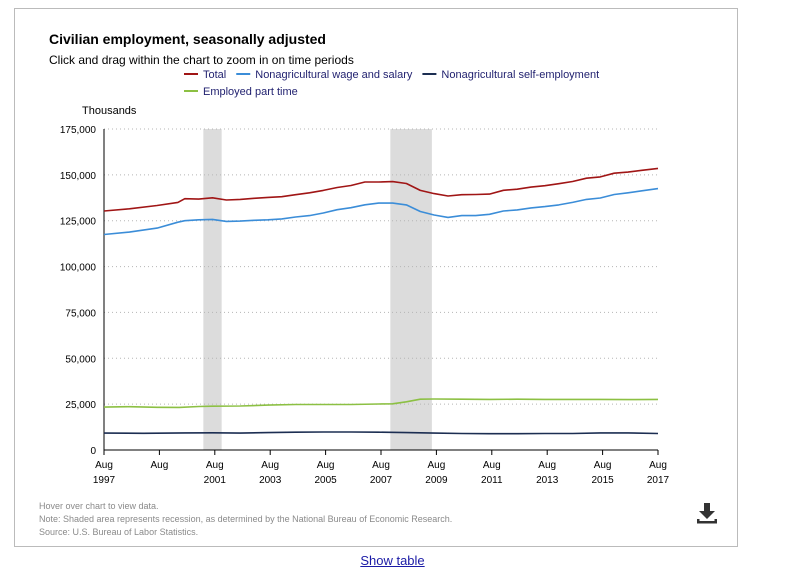  Describe the element at coordinates (119, 532) in the screenshot. I see `source-note: Source: U.S. Bureau of Labor Statistics.` at that location.